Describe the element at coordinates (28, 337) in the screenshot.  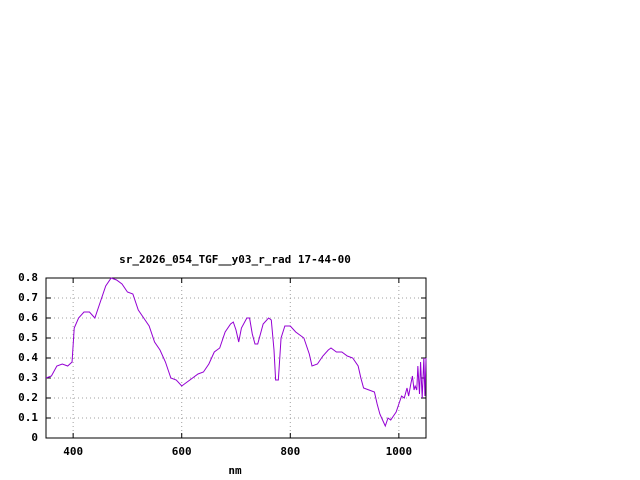
I see `y-tick-label: 0.5` at that location.